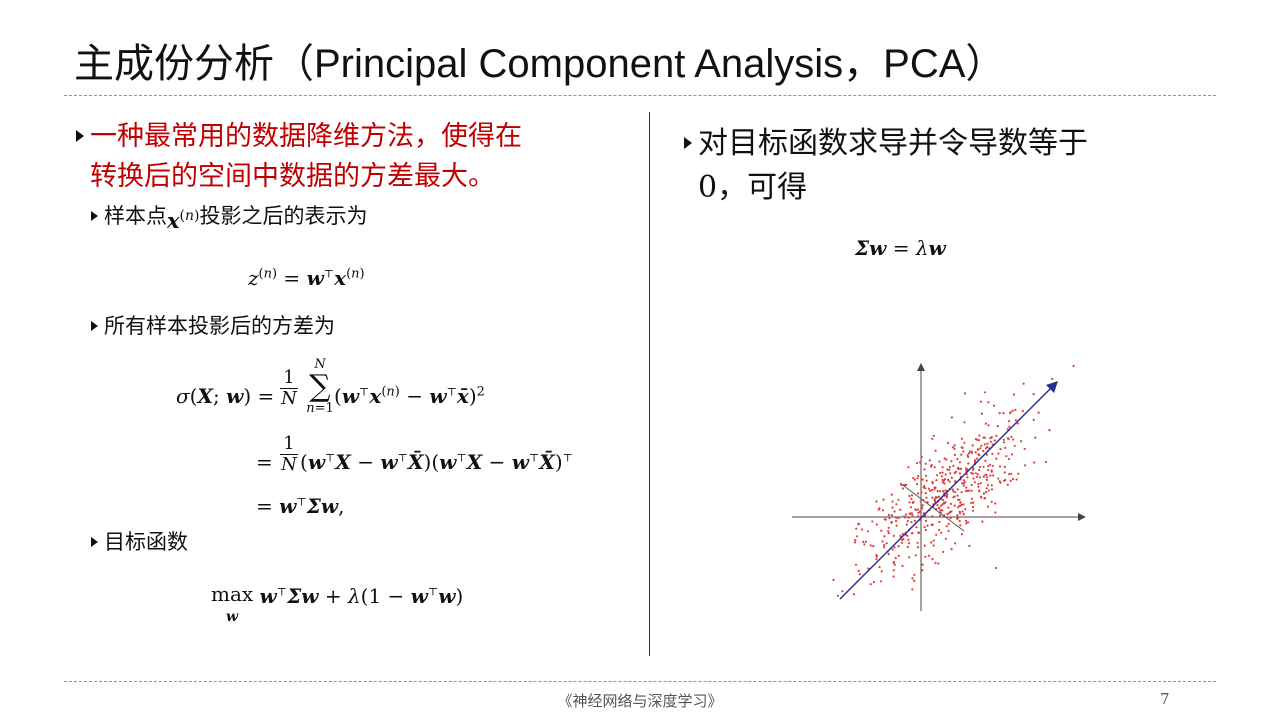  What do you see at coordinates (225, 396) in the screenshot?
I see `formula-variance-lhs: σ(X; w) =` at bounding box center [225, 396].